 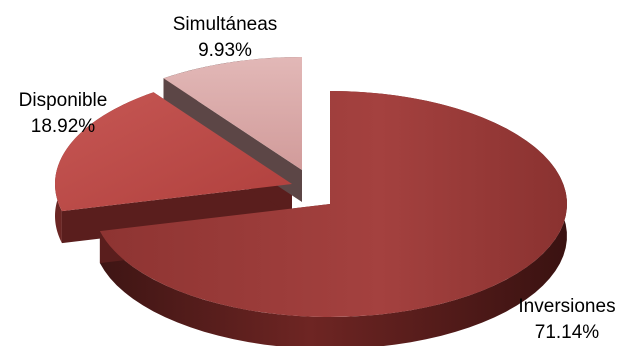 What do you see at coordinates (225, 24) in the screenshot?
I see `slice-label-simultaneas: Simultáneas` at bounding box center [225, 24].